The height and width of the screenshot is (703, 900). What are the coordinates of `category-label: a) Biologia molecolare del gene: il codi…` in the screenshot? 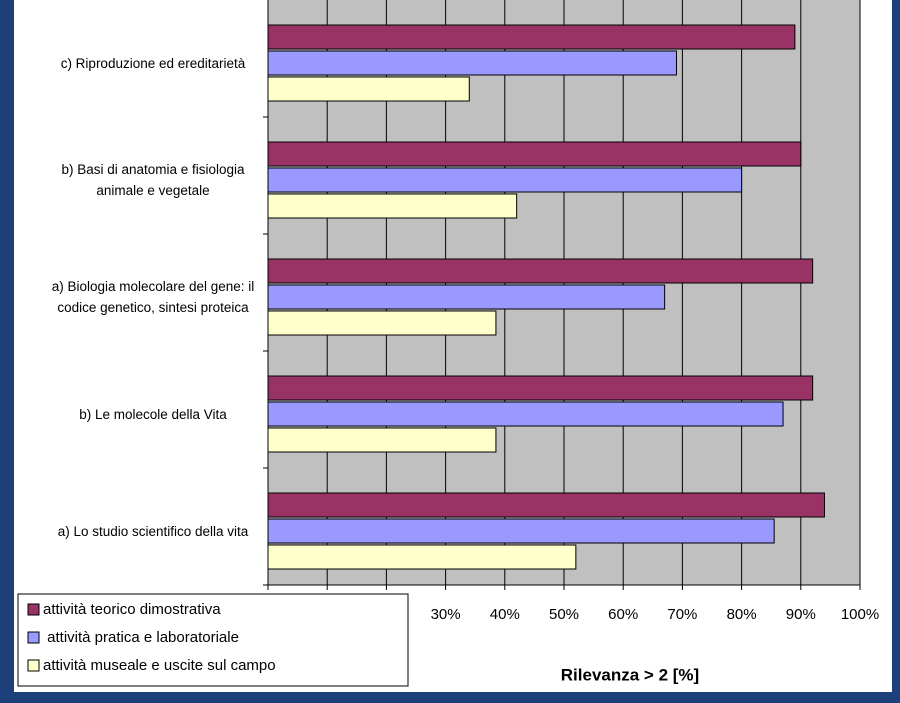 It's located at (153, 297).